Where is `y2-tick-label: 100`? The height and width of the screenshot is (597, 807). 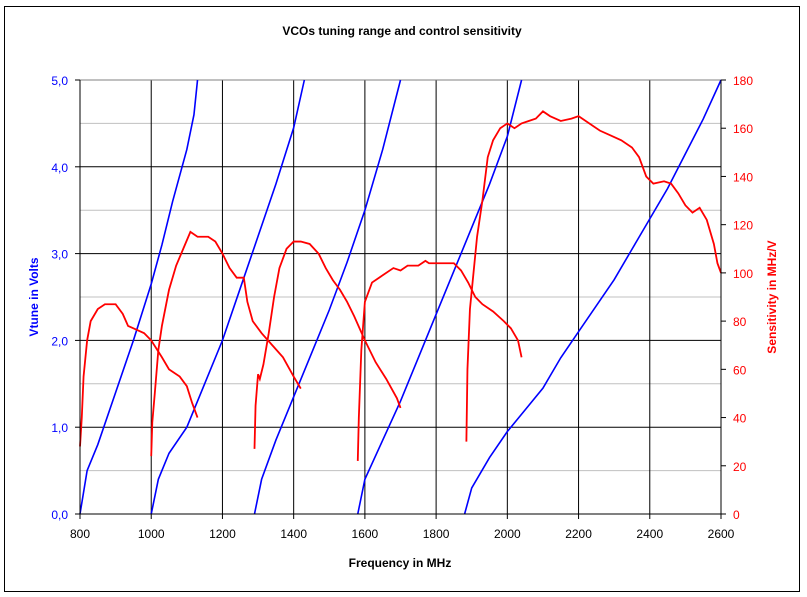 y2-tick-label: 100 is located at coordinates (743, 274).